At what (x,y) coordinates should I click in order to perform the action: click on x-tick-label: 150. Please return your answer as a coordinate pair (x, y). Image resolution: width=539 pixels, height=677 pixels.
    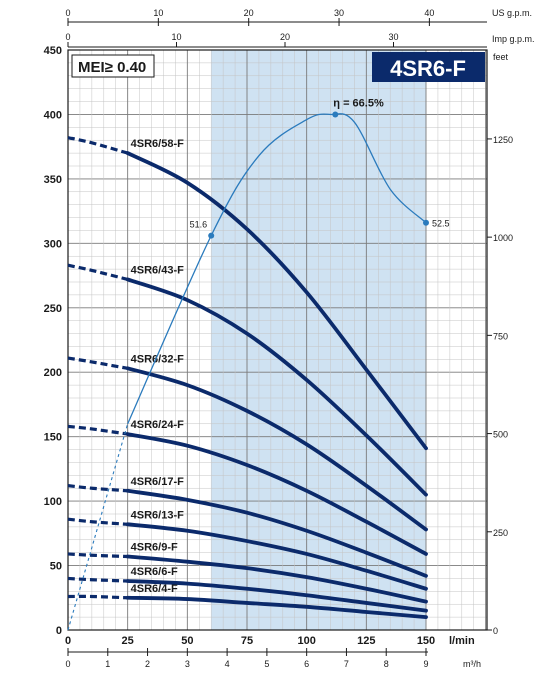
    Looking at the image, I should click on (426, 641).